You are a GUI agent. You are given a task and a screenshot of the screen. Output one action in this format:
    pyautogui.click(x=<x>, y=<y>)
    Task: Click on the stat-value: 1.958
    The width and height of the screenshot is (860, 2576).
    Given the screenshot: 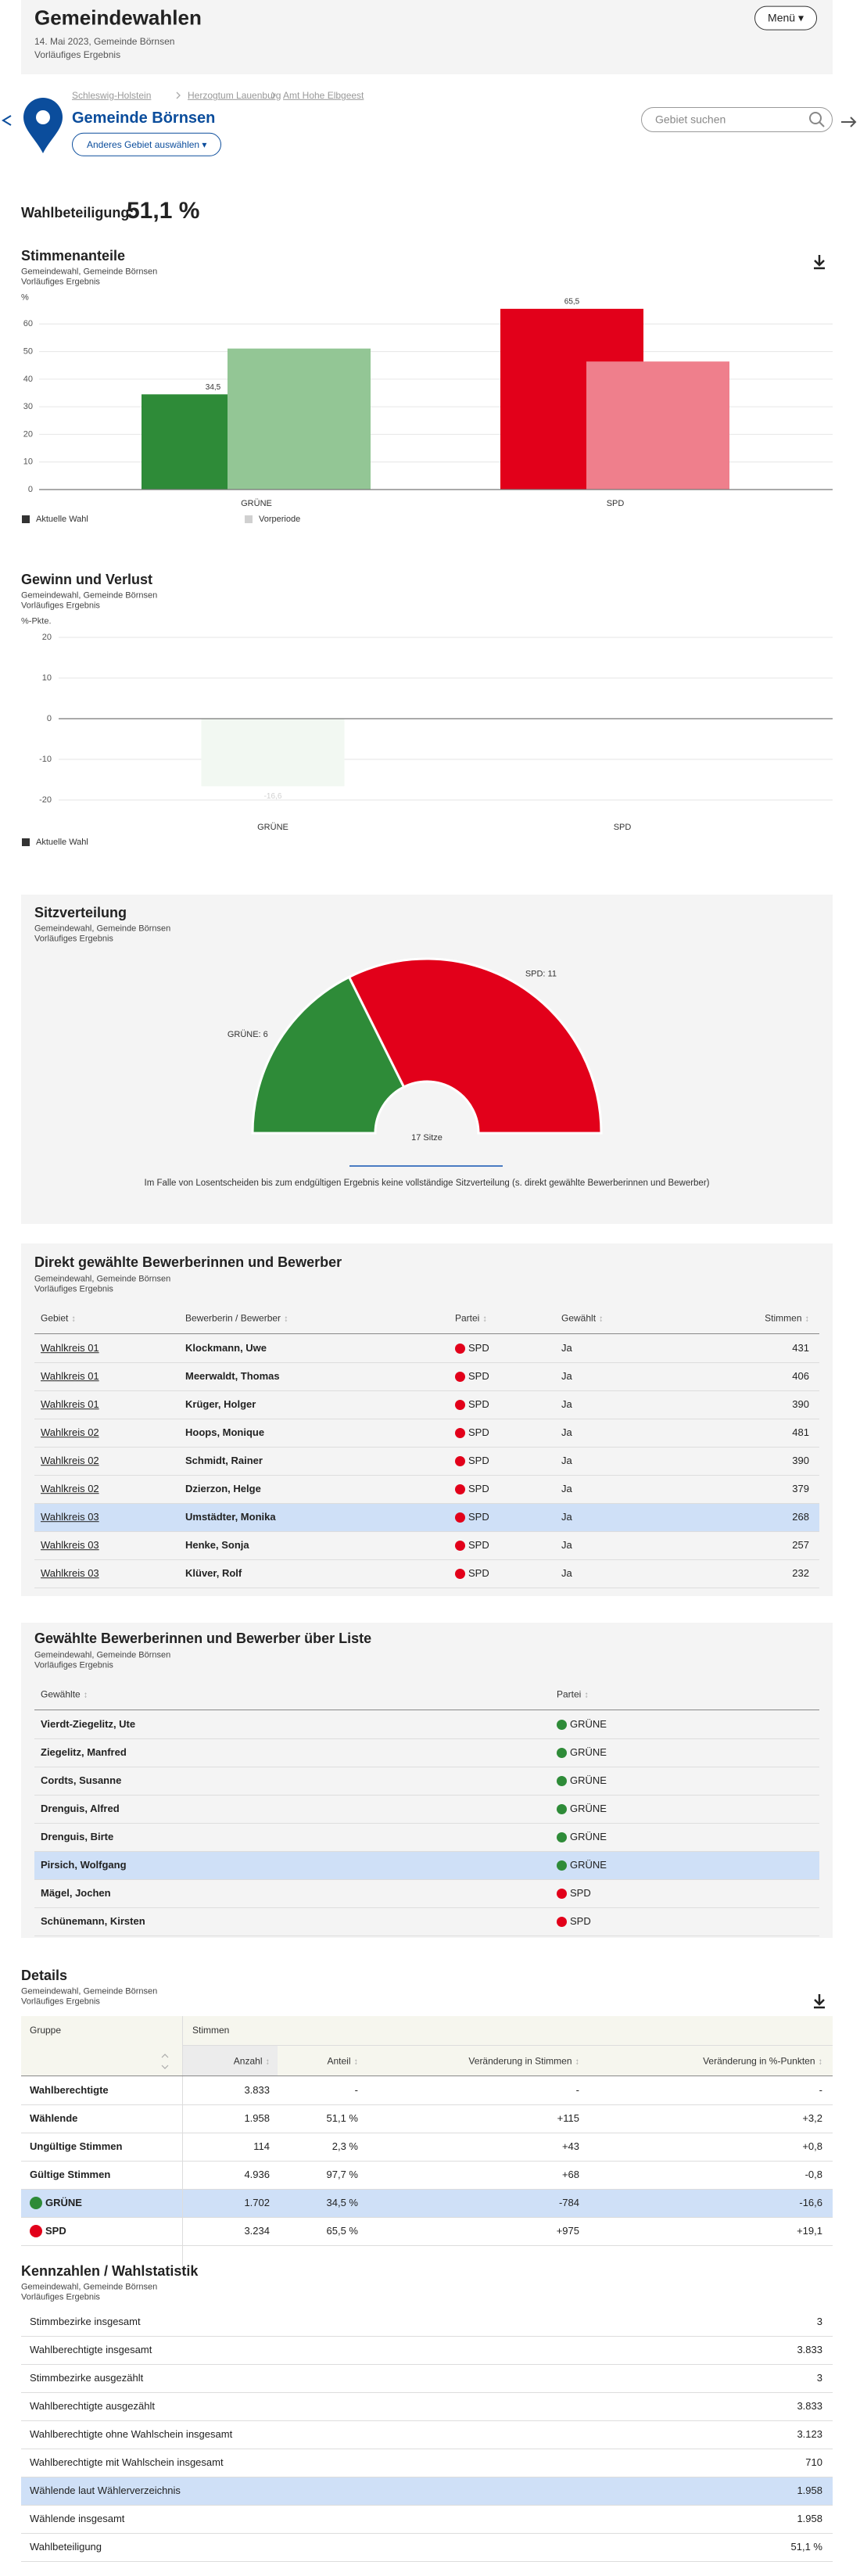 What is the action you would take?
    pyautogui.click(x=809, y=2491)
    